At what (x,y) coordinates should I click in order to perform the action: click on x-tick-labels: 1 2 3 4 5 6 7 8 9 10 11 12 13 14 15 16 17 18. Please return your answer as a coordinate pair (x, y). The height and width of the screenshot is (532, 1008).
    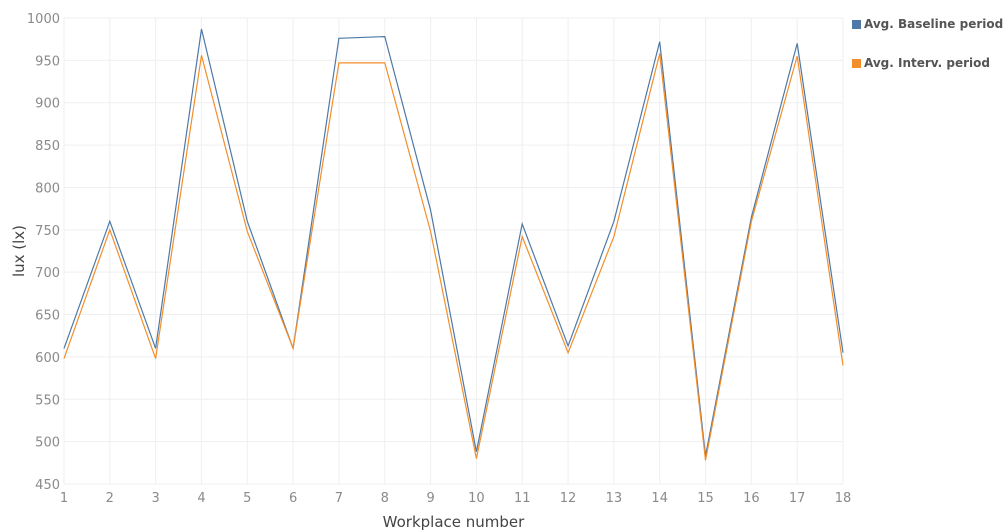
    Looking at the image, I should click on (455, 498).